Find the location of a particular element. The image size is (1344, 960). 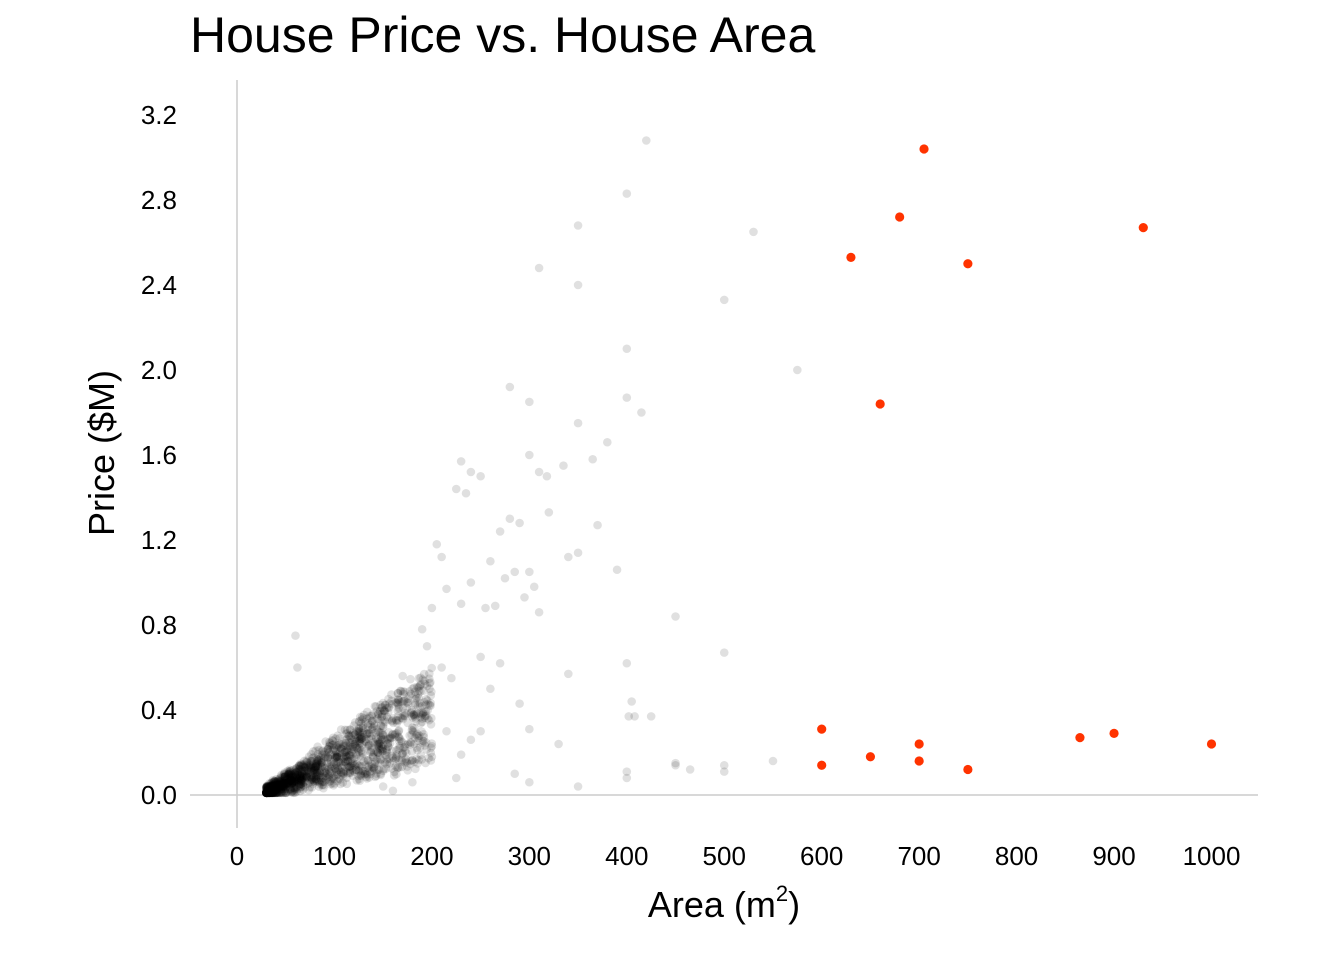

highlighted-point is located at coordinates (870, 757).